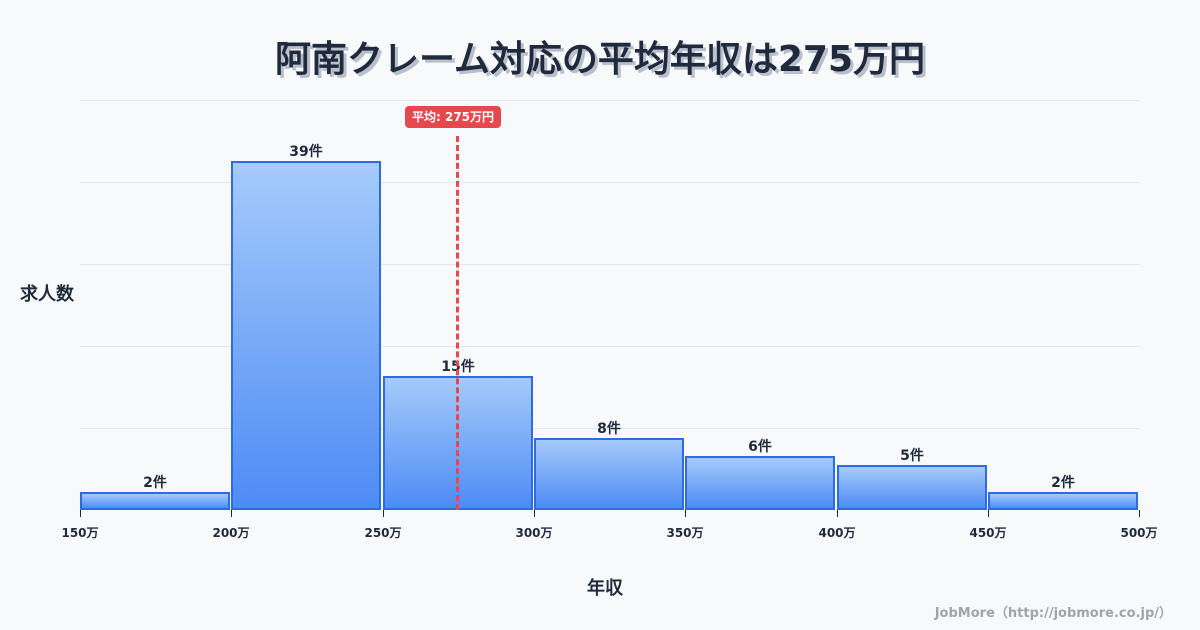 This screenshot has width=1200, height=630. I want to click on x-tick-label: 450万, so click(988, 533).